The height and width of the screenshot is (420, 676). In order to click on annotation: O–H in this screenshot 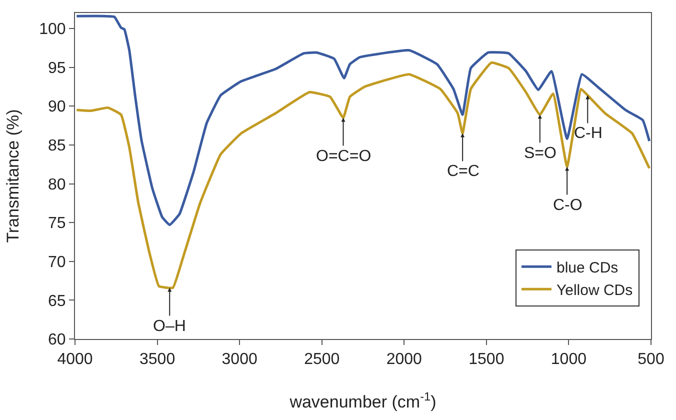, I will do `click(169, 326)`.